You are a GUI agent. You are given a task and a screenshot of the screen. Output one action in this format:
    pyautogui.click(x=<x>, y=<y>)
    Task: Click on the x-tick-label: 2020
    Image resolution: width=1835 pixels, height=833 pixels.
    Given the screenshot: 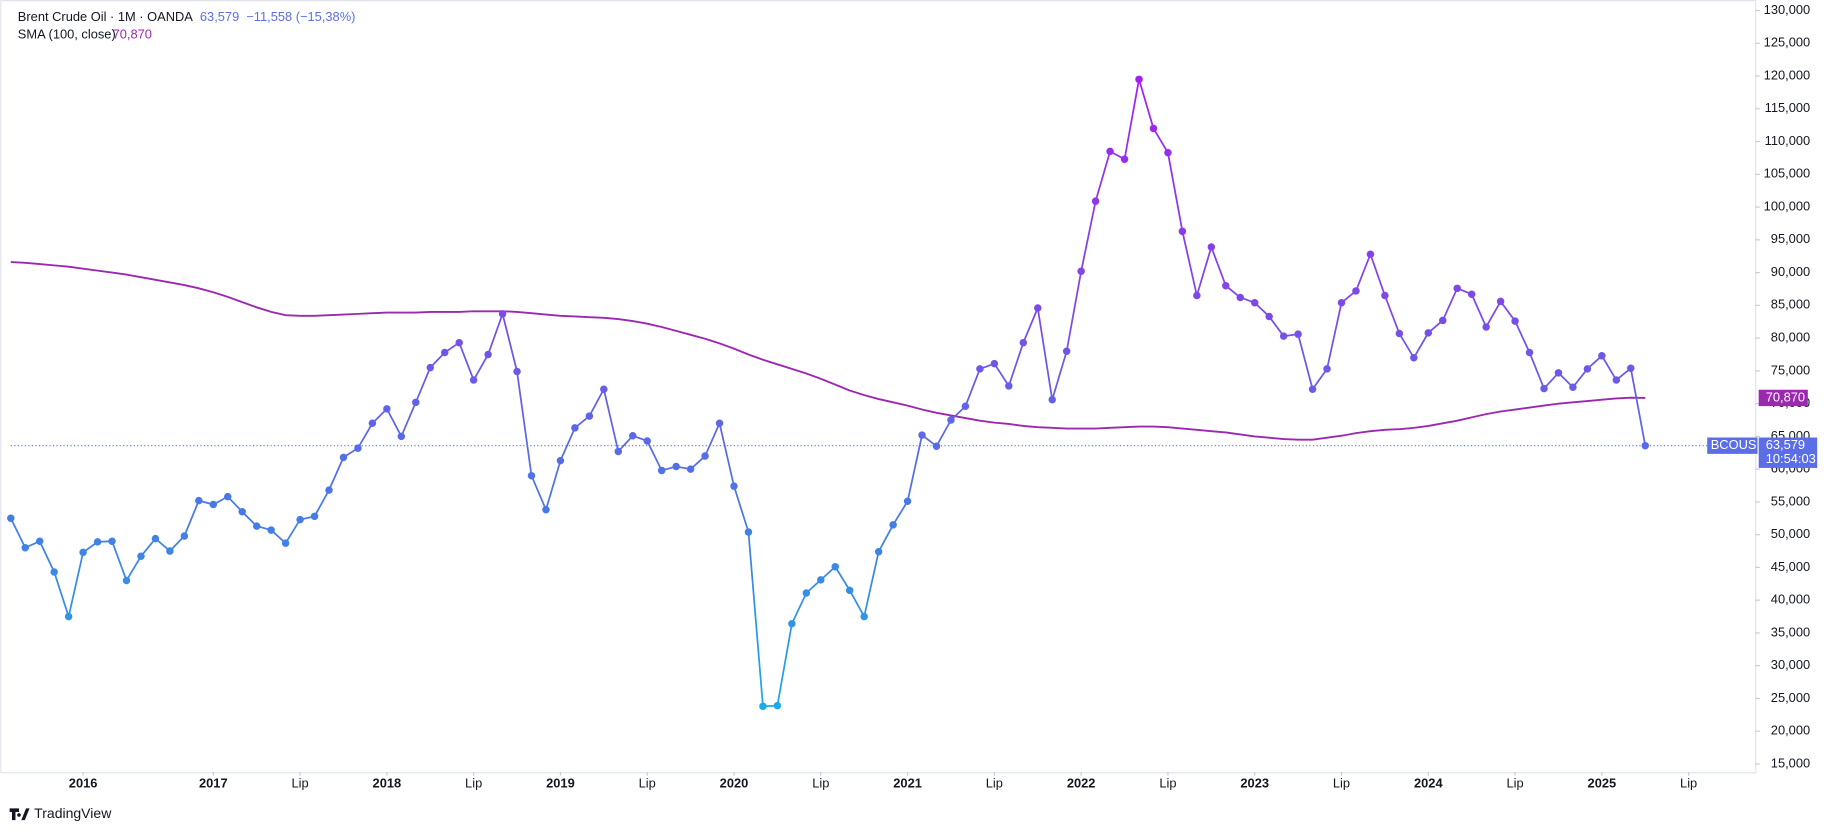 What is the action you would take?
    pyautogui.click(x=734, y=782)
    